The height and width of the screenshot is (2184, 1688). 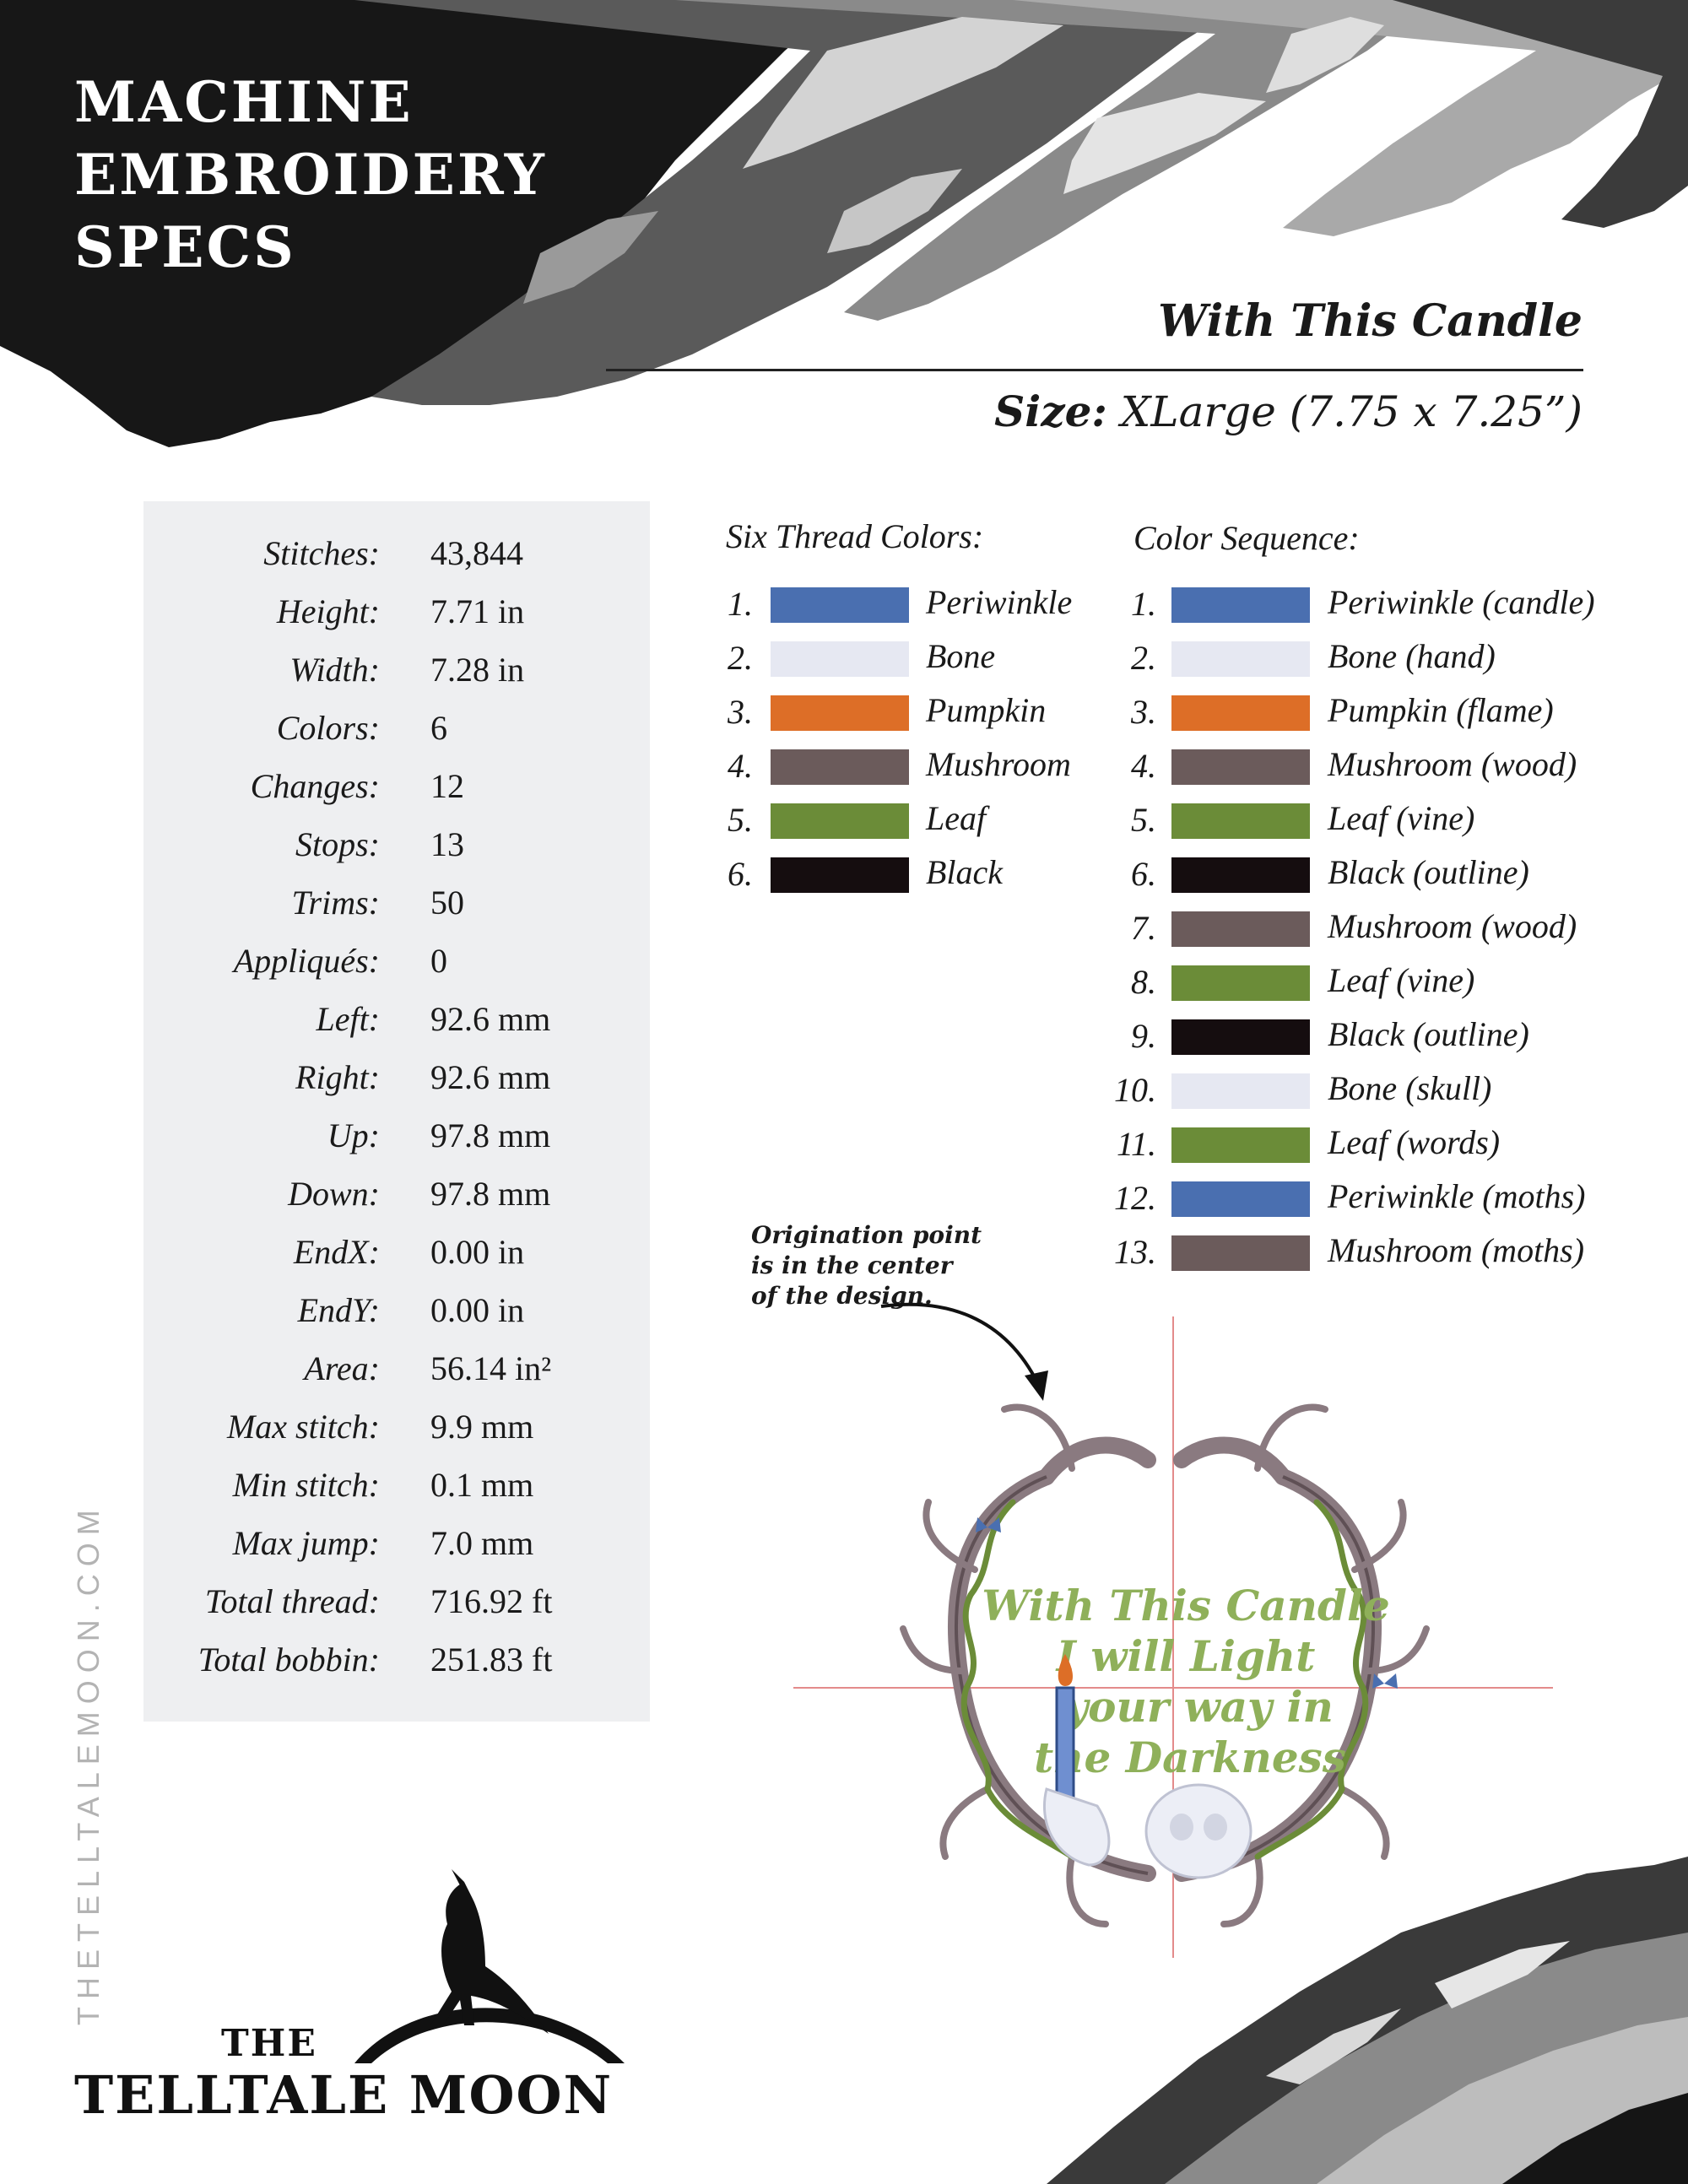 What do you see at coordinates (482, 1543) in the screenshot?
I see `spec-value: 7.0 mm` at bounding box center [482, 1543].